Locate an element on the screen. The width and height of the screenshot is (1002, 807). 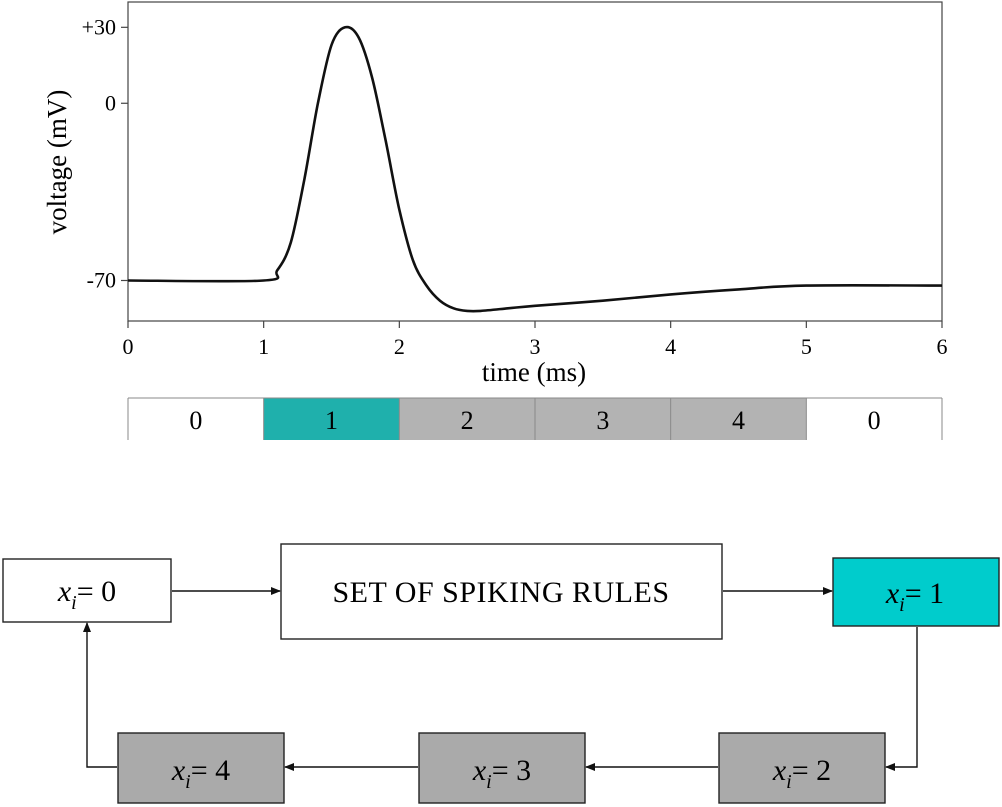
state-1-equation: xi= 1 is located at coordinates (914, 596).